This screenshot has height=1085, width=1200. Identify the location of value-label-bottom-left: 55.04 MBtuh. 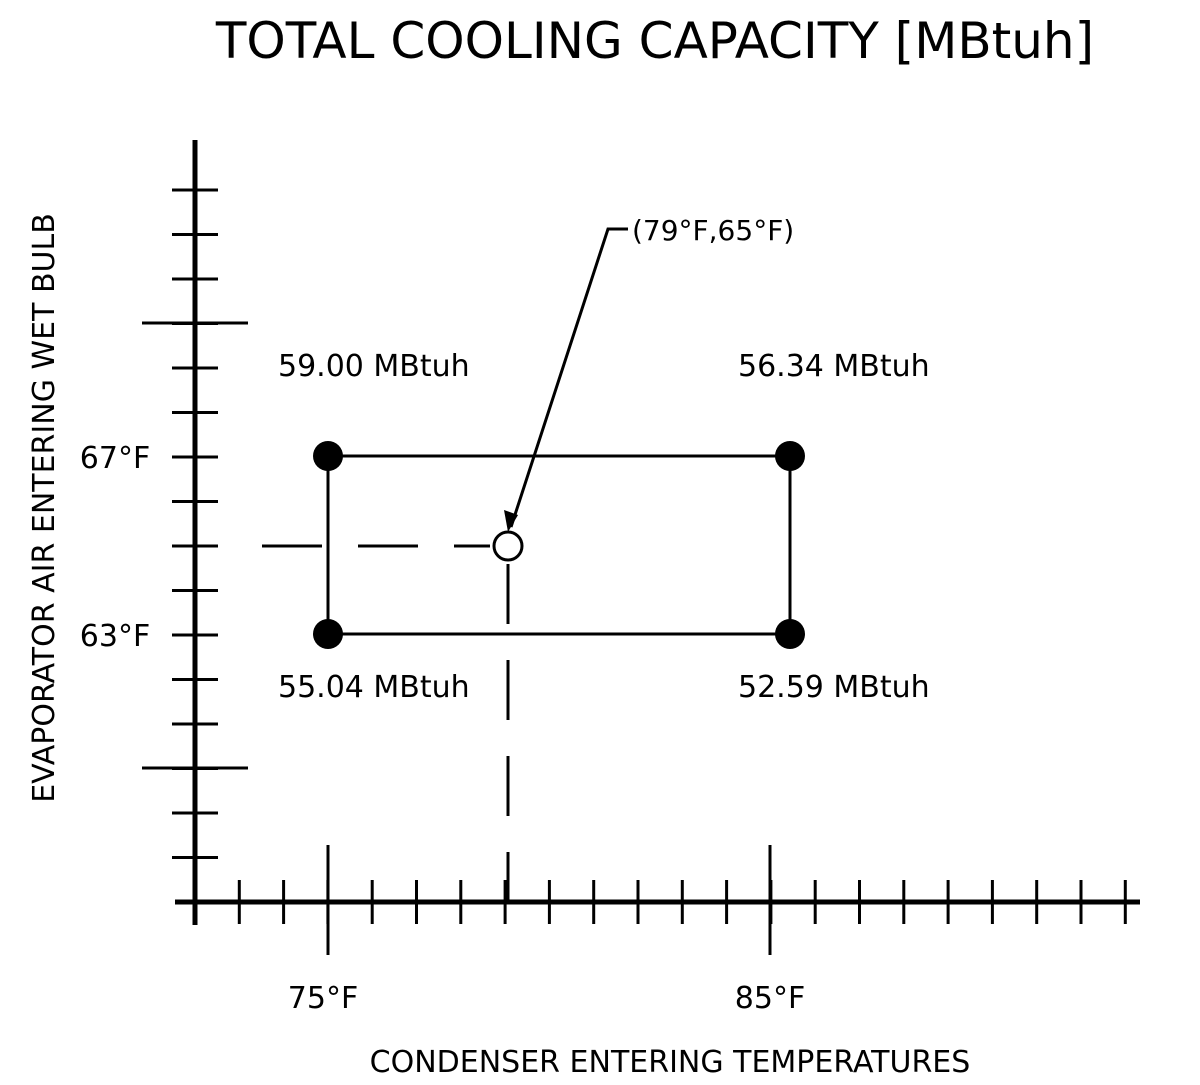
(374, 687).